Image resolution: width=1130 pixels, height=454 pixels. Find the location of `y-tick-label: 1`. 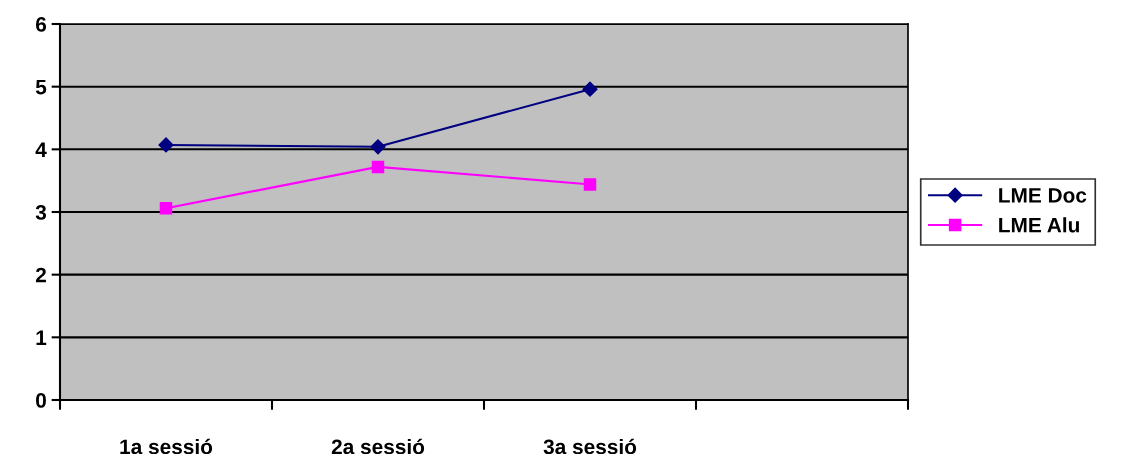

y-tick-label: 1 is located at coordinates (41, 337).